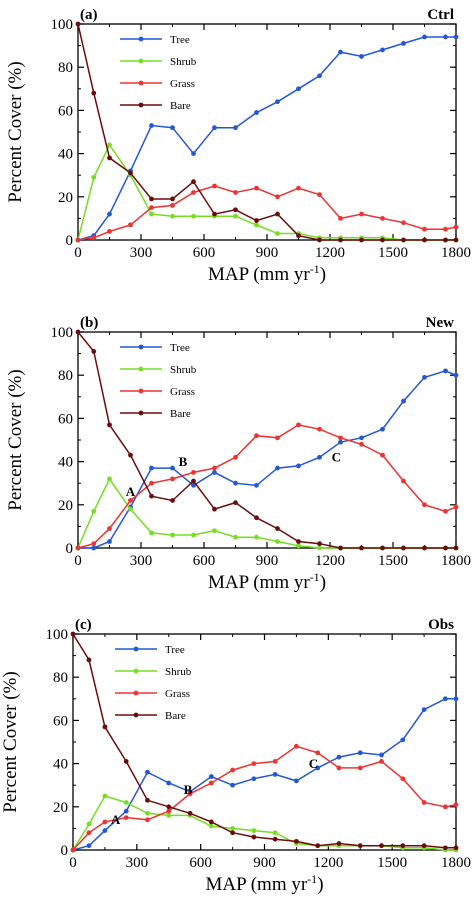  What do you see at coordinates (264, 823) in the screenshot?
I see `series-line-shrub` at bounding box center [264, 823].